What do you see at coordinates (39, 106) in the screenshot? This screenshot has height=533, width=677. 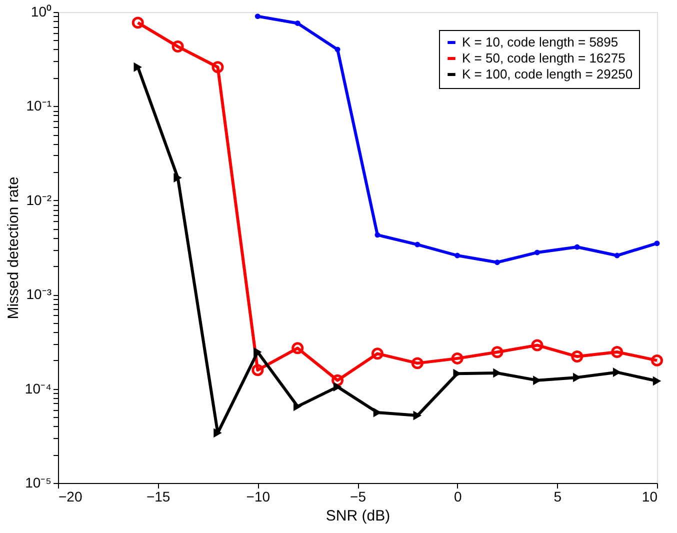 I see `y-tick-label: 10⁻¹` at bounding box center [39, 106].